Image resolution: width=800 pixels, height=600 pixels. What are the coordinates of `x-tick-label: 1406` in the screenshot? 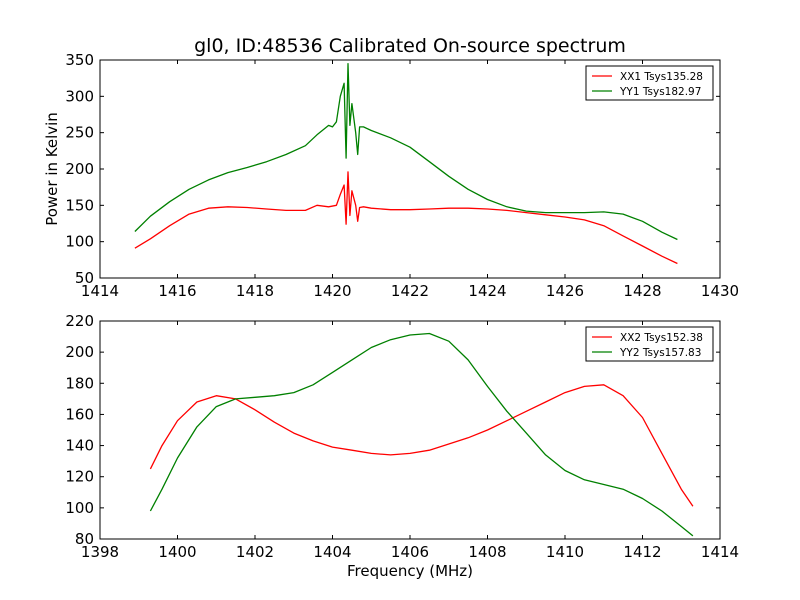 It's located at (410, 552).